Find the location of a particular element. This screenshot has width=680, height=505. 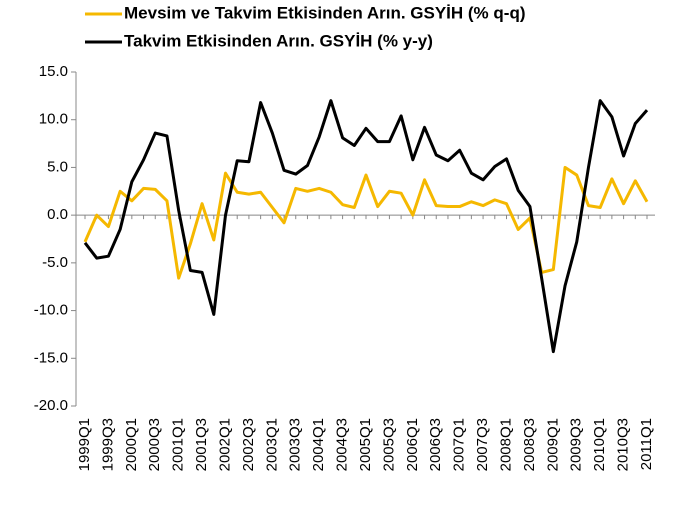

x-tick-label: 2005Q1 is located at coordinates (365, 444).